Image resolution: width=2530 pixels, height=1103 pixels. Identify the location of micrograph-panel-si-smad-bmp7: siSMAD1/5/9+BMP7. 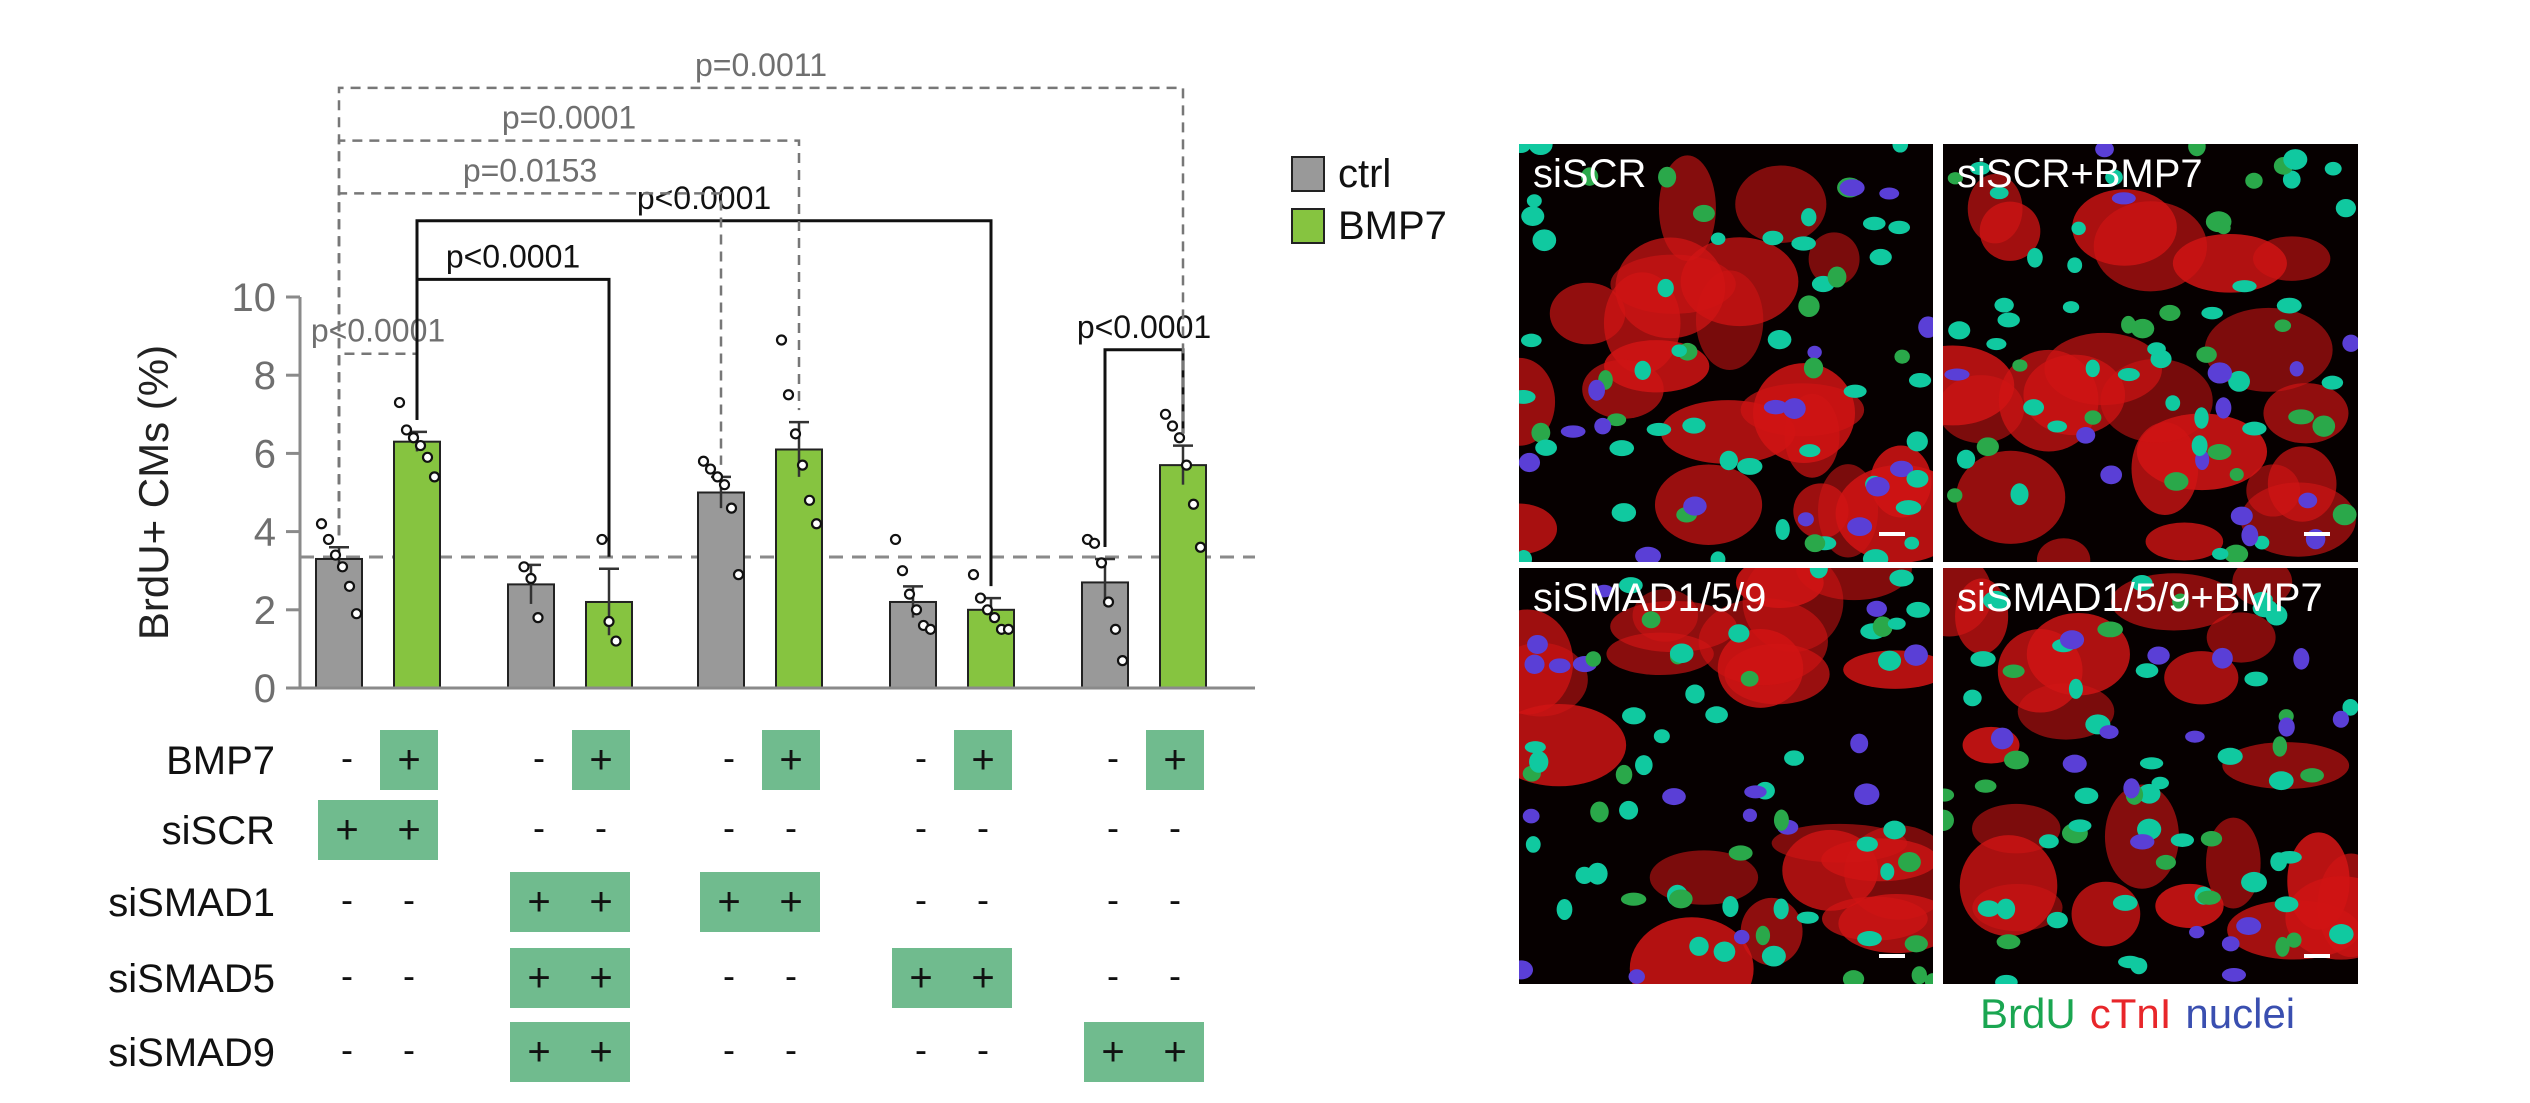
(2150, 776).